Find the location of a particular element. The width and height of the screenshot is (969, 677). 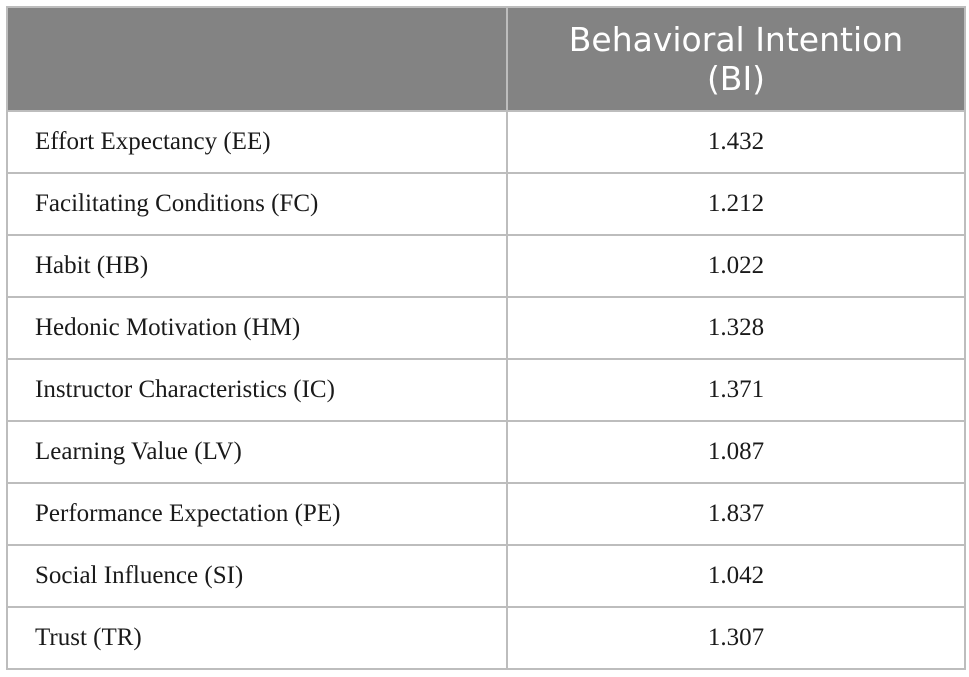

header-title-line: Behavioral Intention is located at coordinates (736, 39).